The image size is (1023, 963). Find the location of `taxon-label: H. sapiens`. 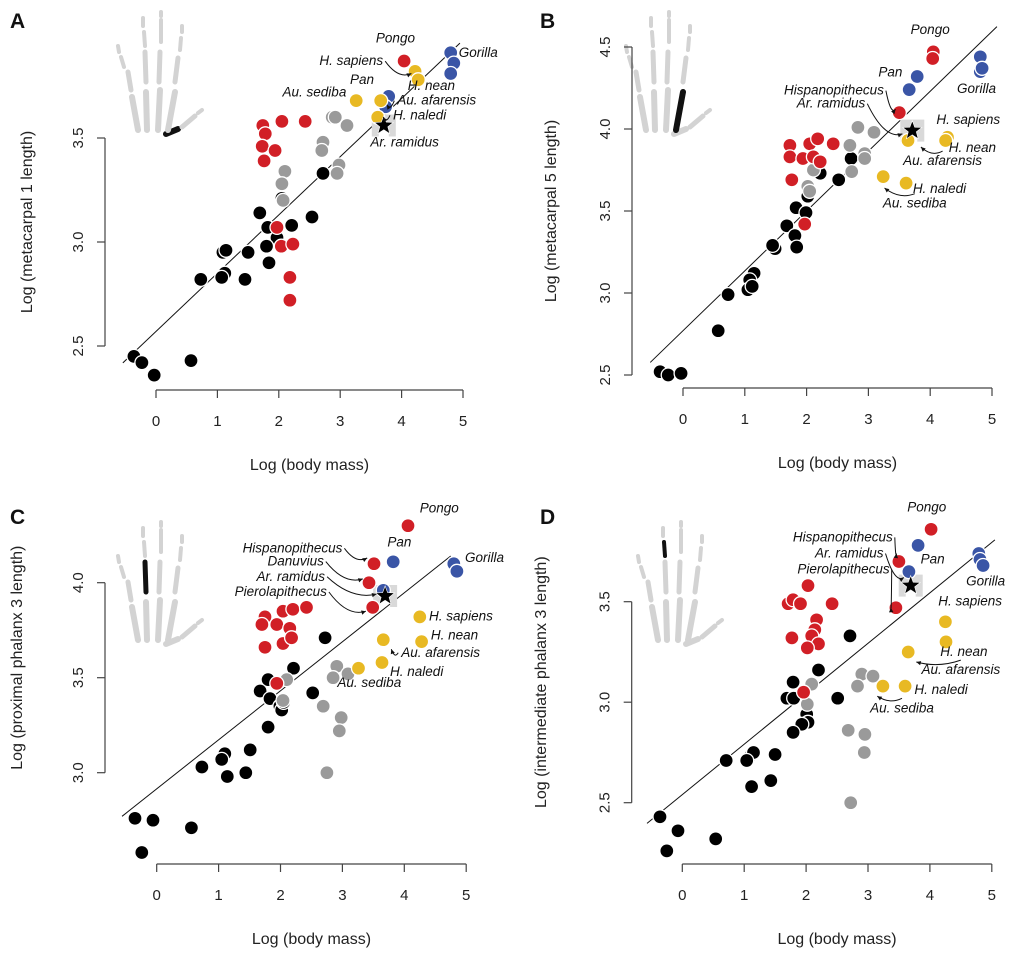

taxon-label: H. sapiens is located at coordinates (461, 616).